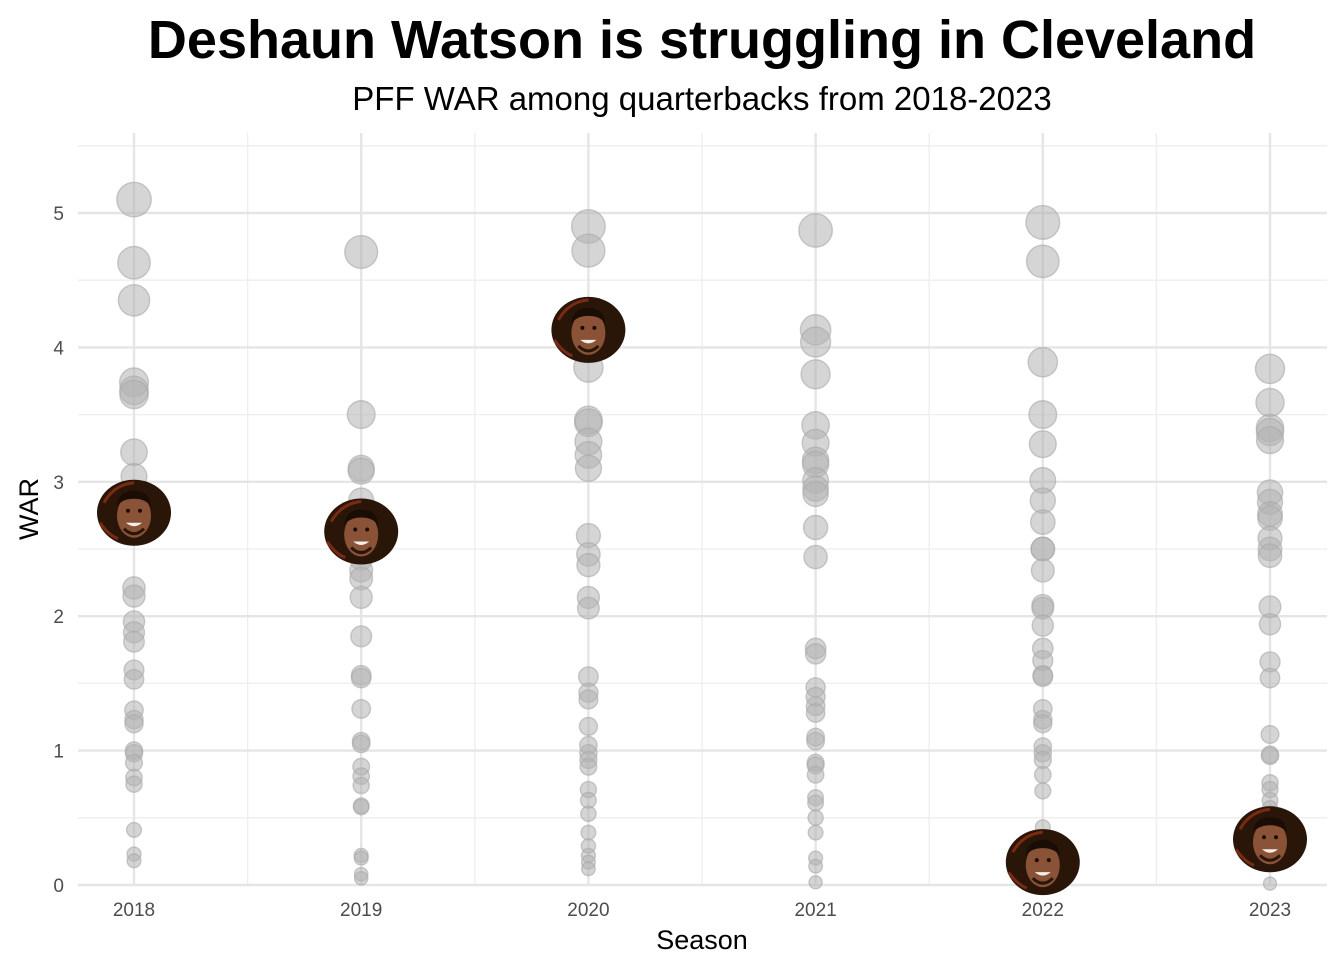 This screenshot has width=1342, height=972. What do you see at coordinates (58, 886) in the screenshot?
I see `y-tick-label: 0` at bounding box center [58, 886].